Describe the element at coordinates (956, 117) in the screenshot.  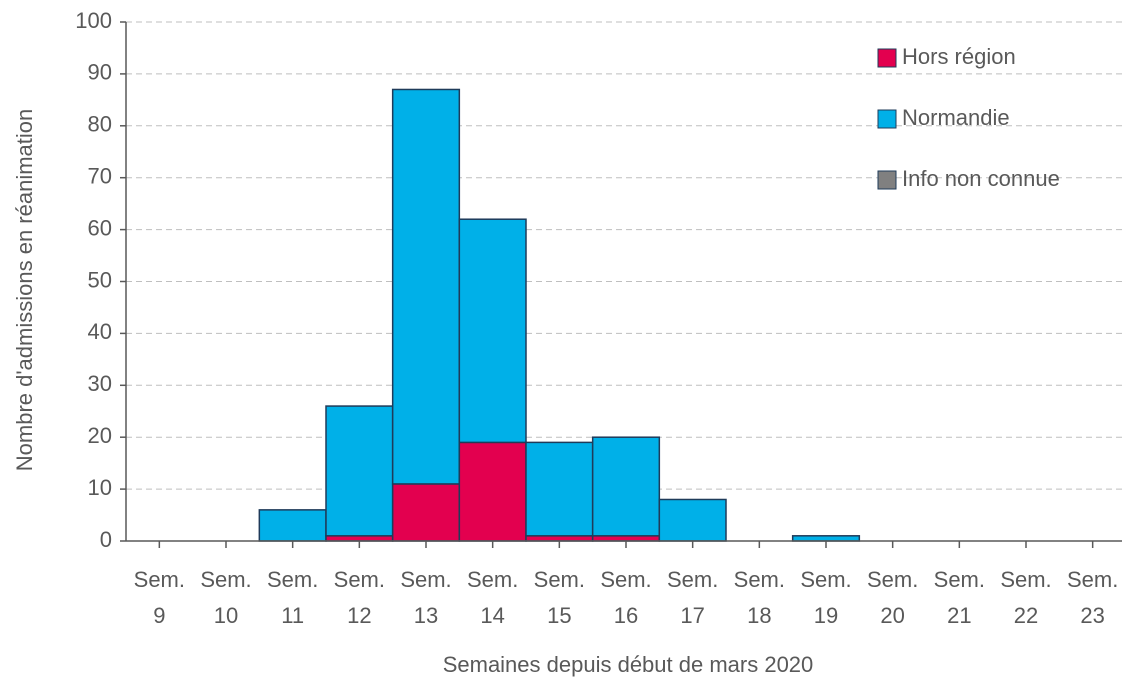
I see `legend-label: Normandie` at that location.